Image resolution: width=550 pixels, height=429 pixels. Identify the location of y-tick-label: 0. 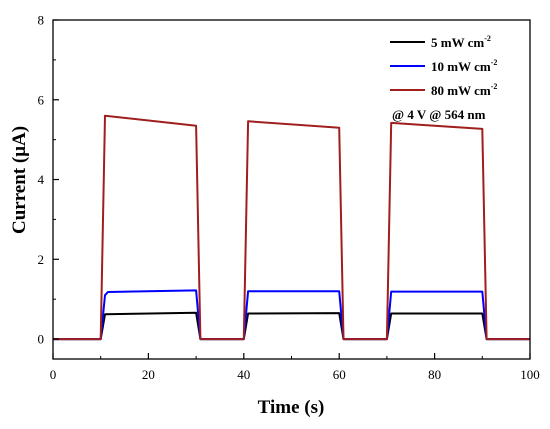
(41, 339).